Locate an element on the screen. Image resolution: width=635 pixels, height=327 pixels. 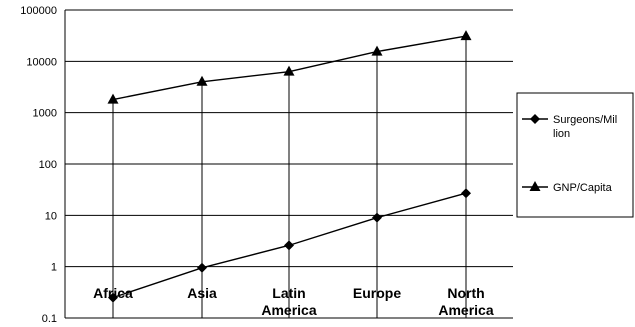
y-axis: 100000 10000 1000 100 10 1 0.1 is located at coordinates (43, 165).